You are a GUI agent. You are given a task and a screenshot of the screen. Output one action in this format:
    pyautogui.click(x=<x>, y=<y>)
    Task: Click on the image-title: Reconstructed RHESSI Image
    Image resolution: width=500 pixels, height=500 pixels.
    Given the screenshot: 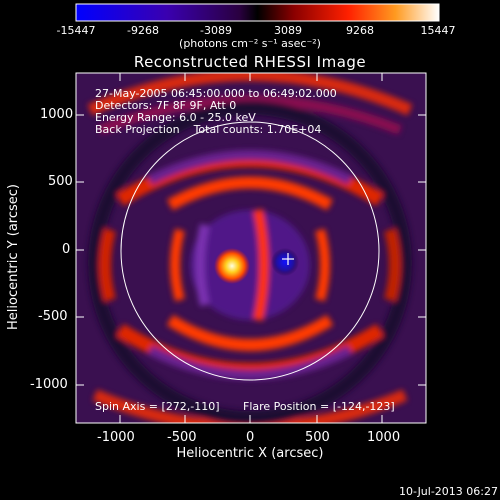 What is the action you would take?
    pyautogui.click(x=250, y=62)
    